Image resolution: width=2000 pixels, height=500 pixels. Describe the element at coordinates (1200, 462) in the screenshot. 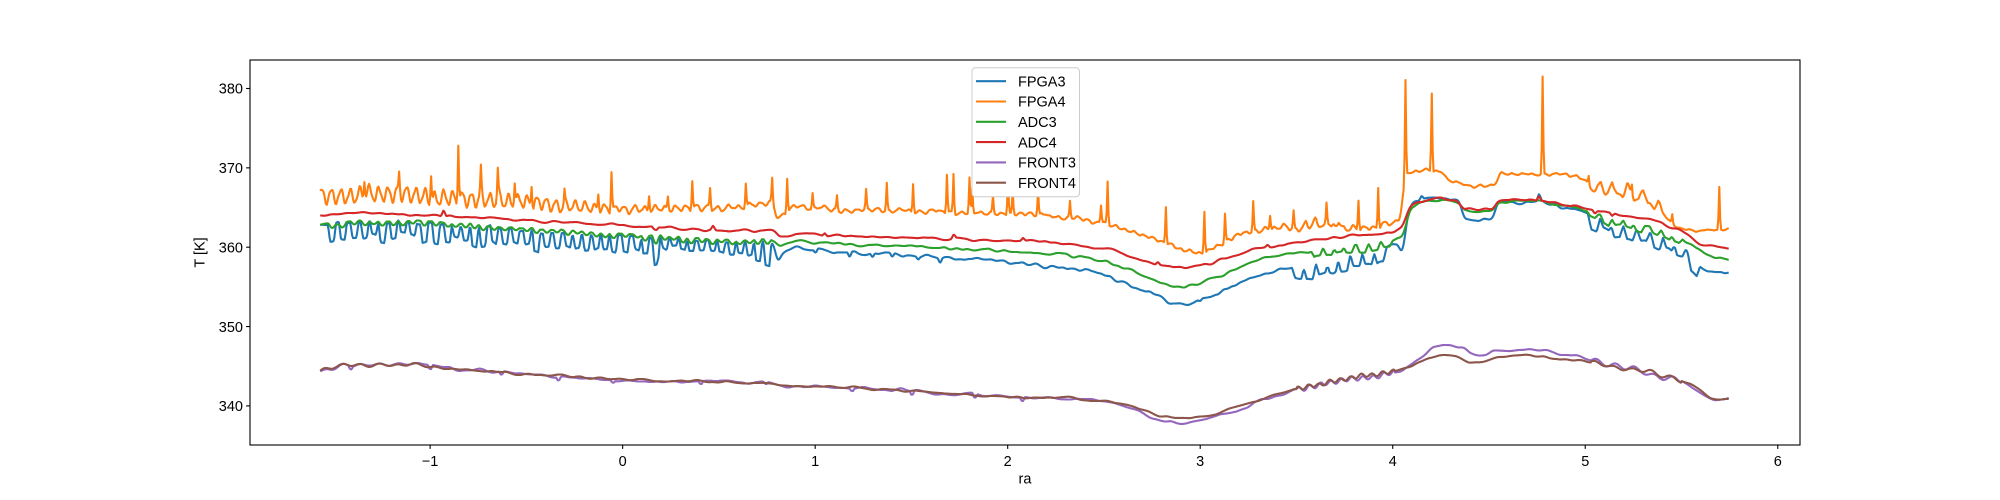

I see `svg-text: 3` at that location.